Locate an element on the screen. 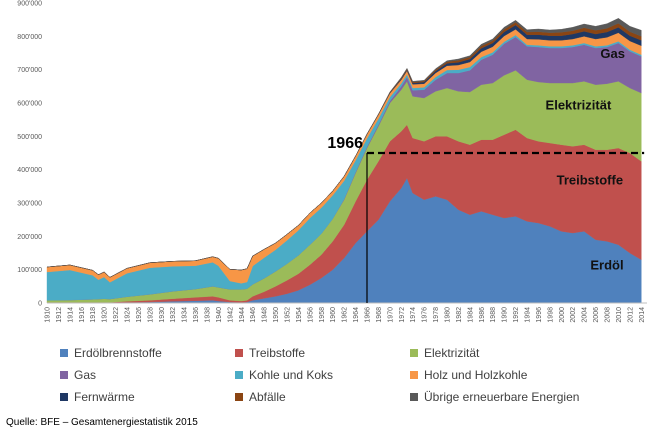 The width and height of the screenshot is (653, 432). area-label-treibstoffe: Treibstoffe is located at coordinates (590, 180).